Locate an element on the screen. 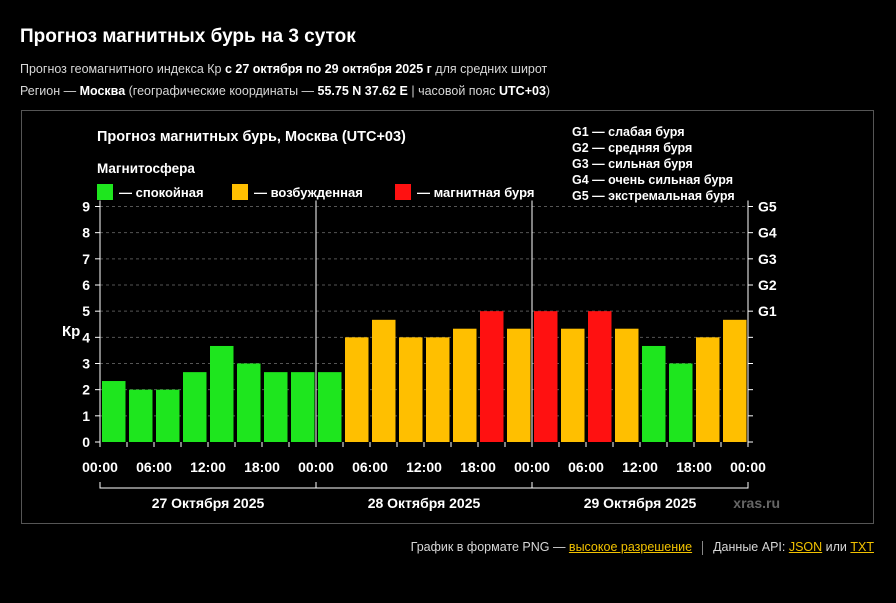 The height and width of the screenshot is (603, 896). watermark: xras.ru is located at coordinates (756, 503).